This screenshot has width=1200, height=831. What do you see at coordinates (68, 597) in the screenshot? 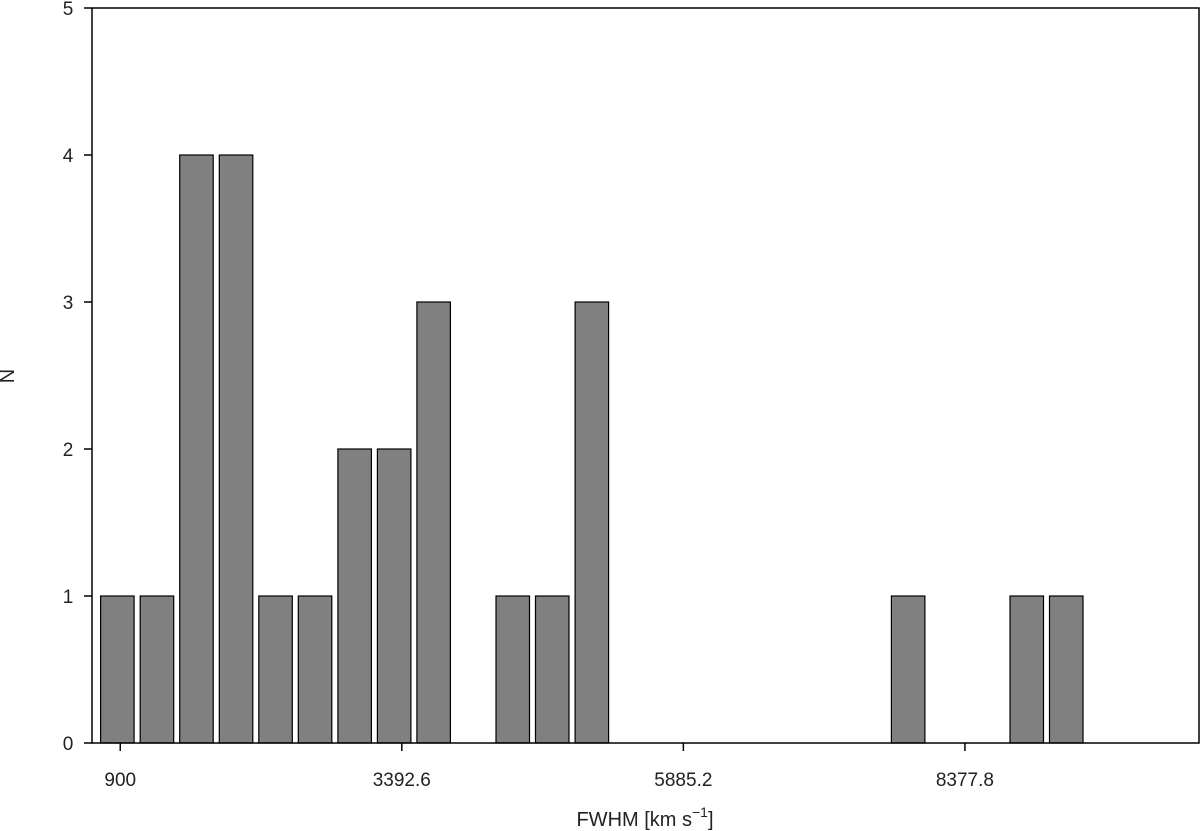
I see `y-tick-label-1: 1` at bounding box center [68, 597].